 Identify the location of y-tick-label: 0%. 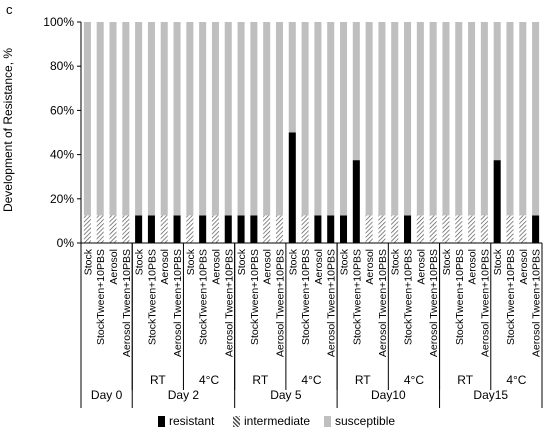
(66, 243).